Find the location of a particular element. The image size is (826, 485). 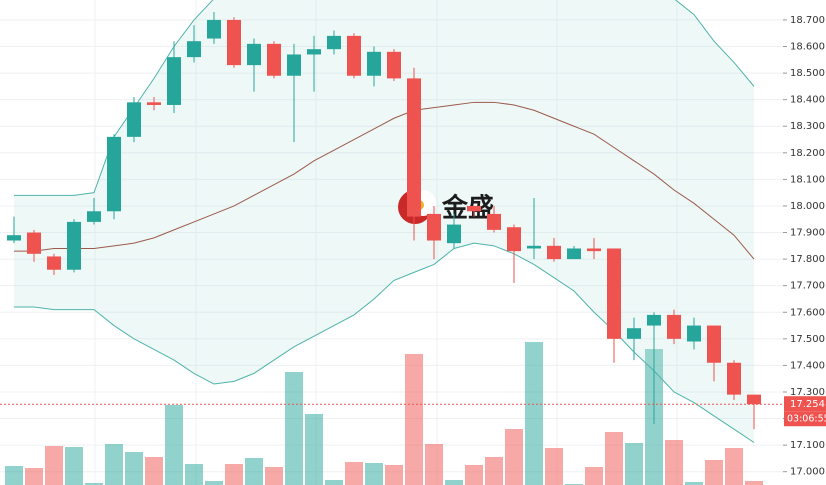

y-tick-label: 17.300 is located at coordinates (807, 392).